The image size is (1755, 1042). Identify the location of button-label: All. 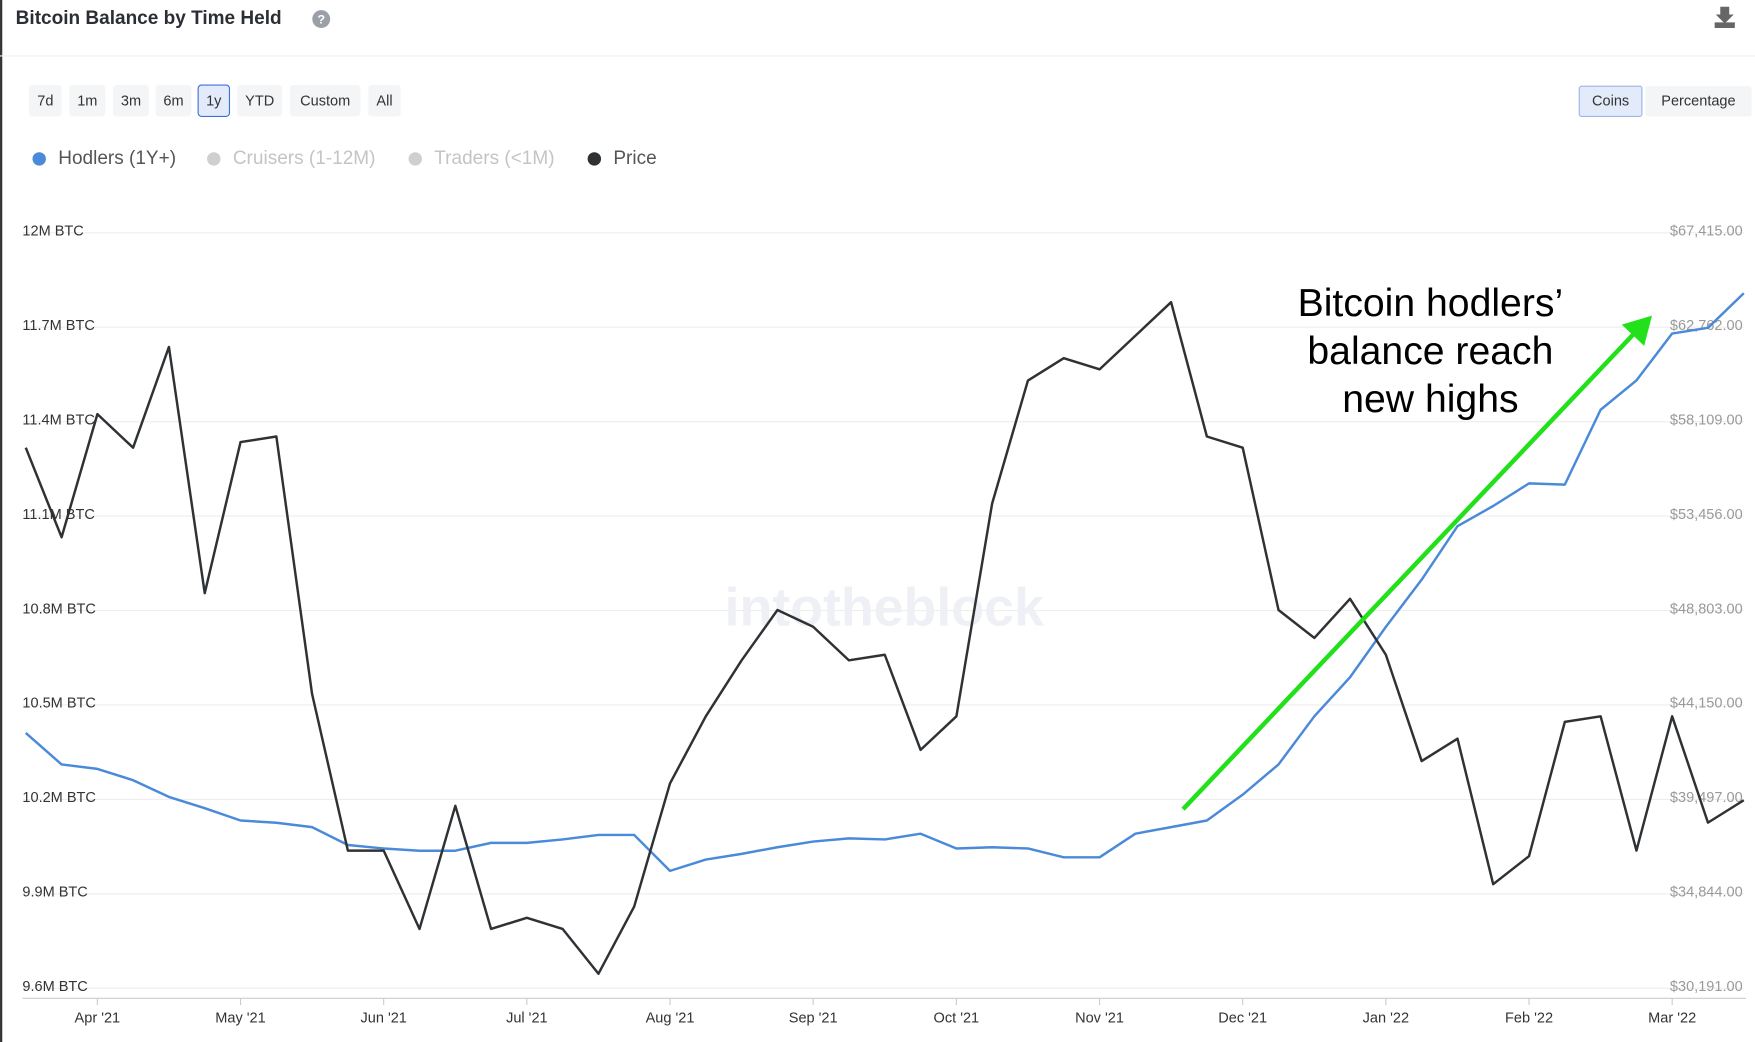
(384, 102).